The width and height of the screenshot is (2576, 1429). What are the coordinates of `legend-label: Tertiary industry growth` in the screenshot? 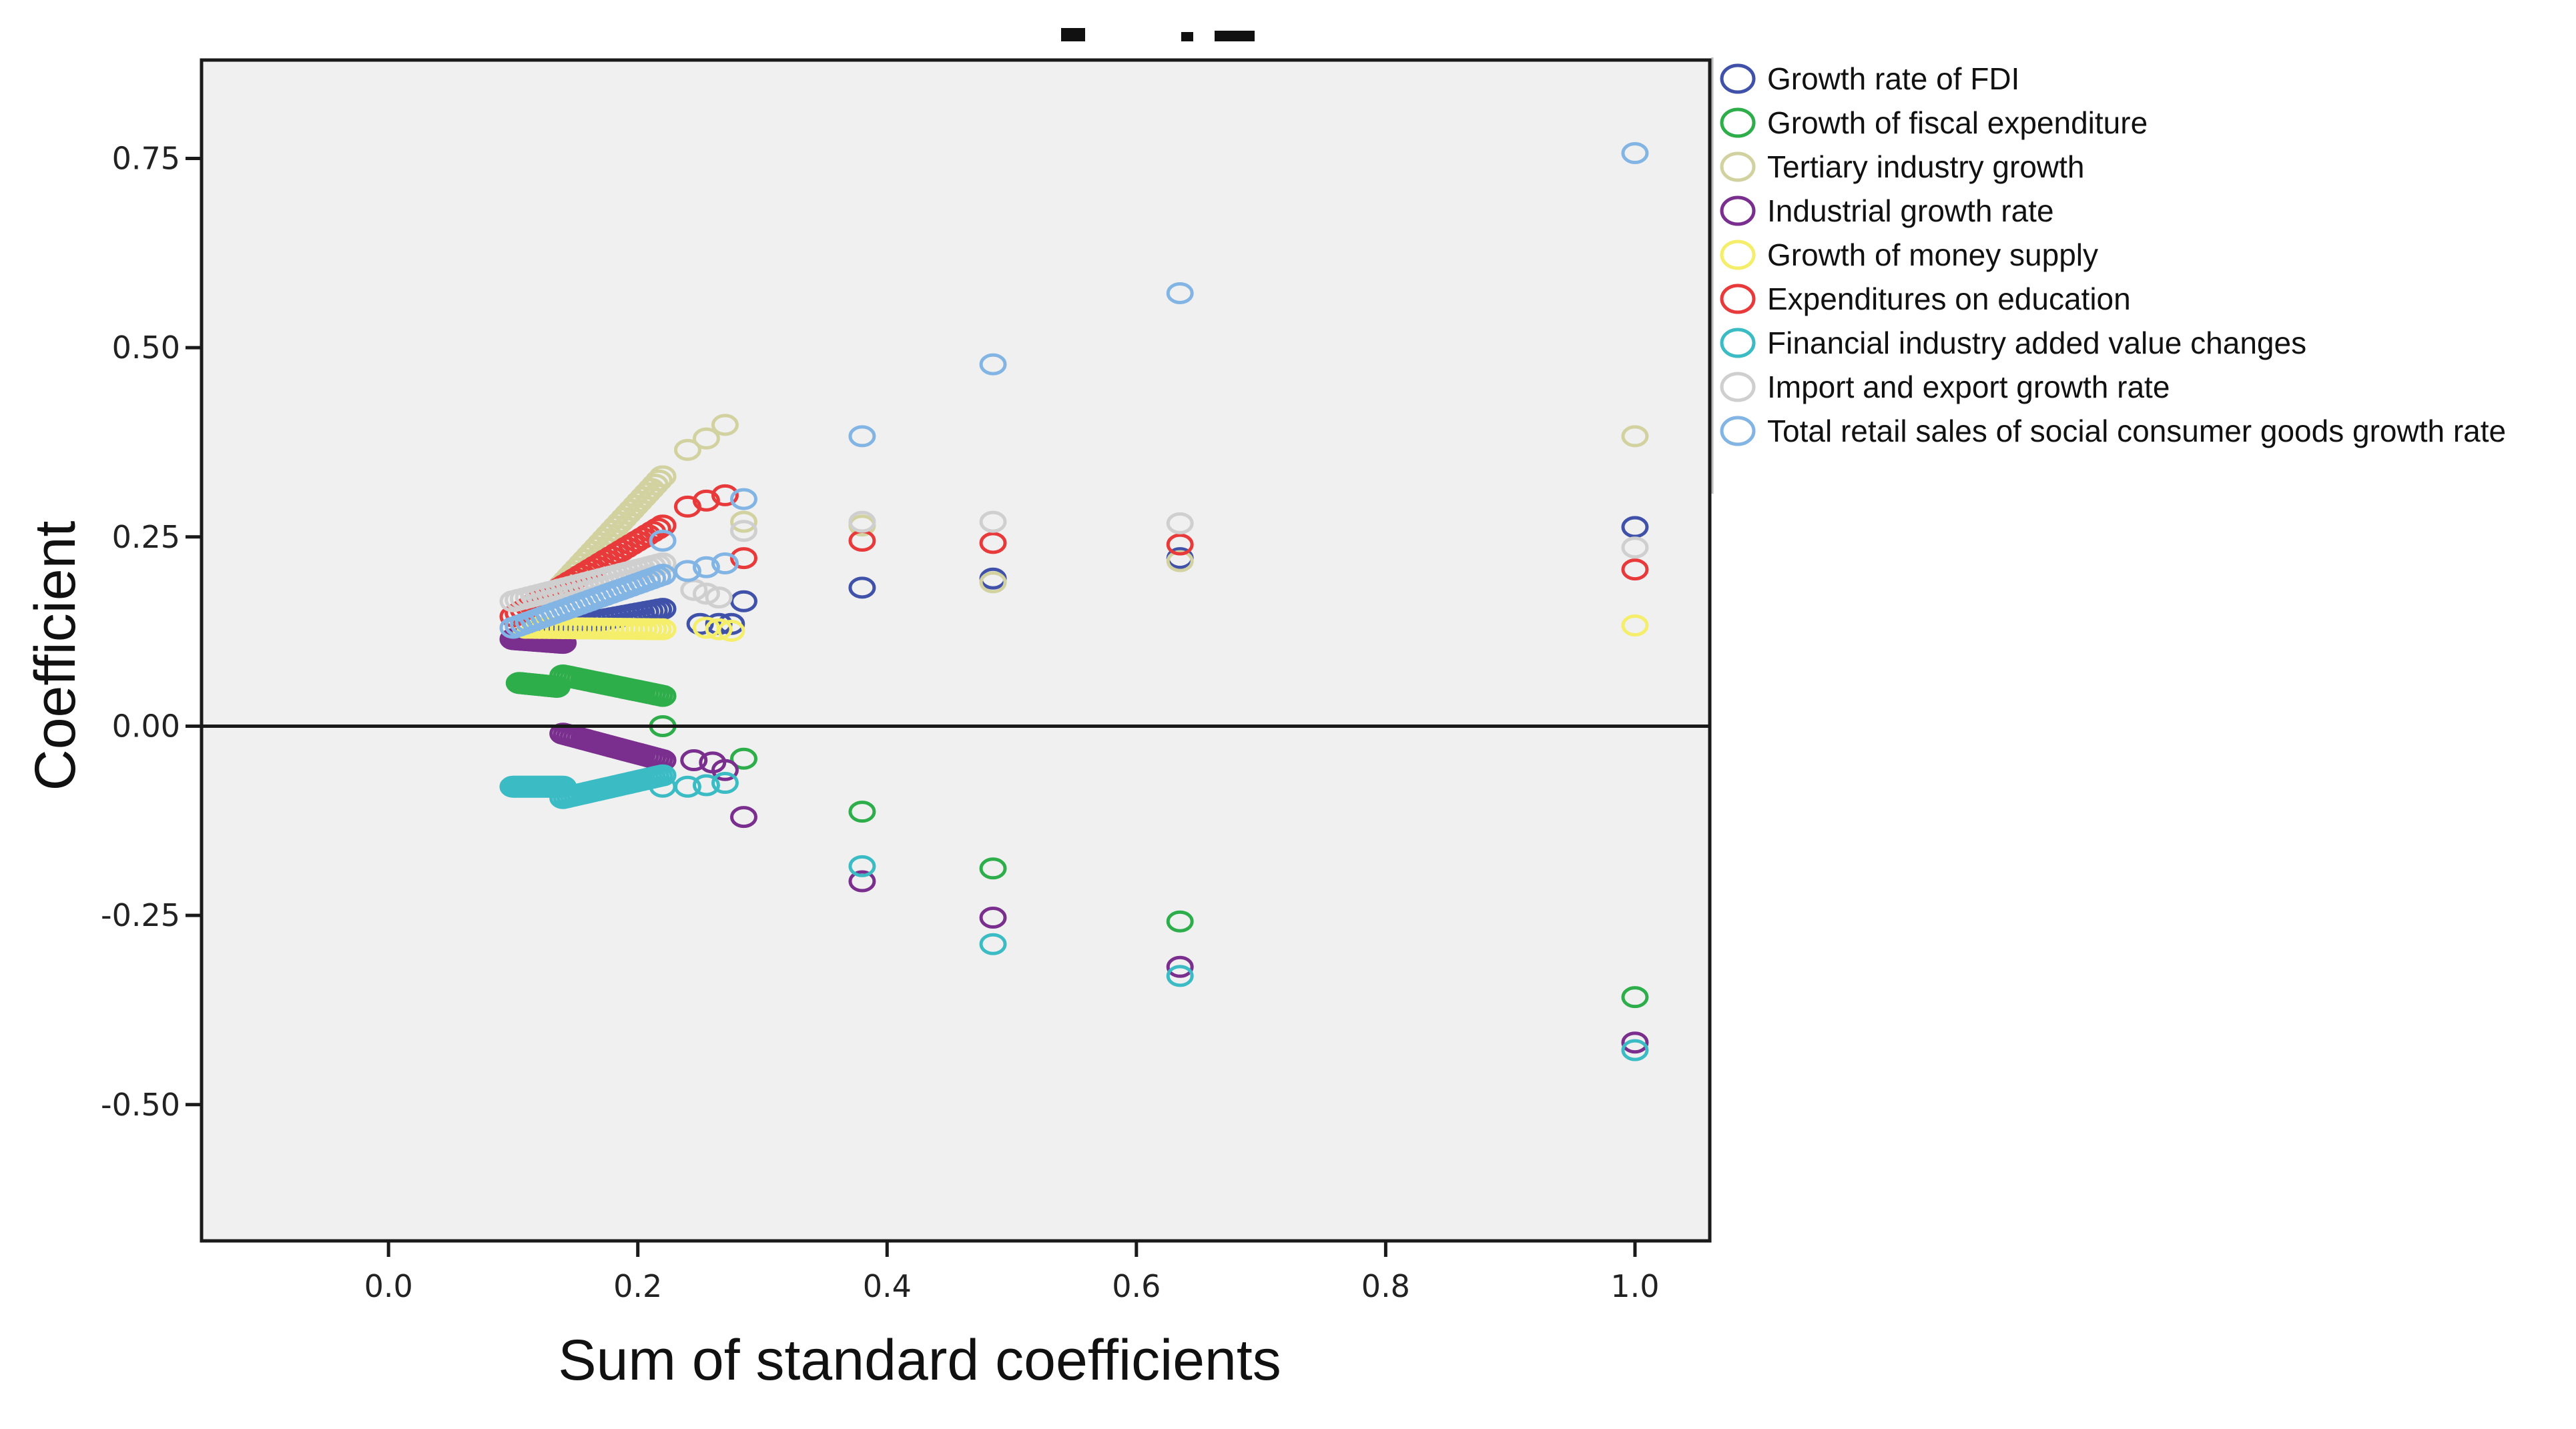 It's located at (1926, 166).